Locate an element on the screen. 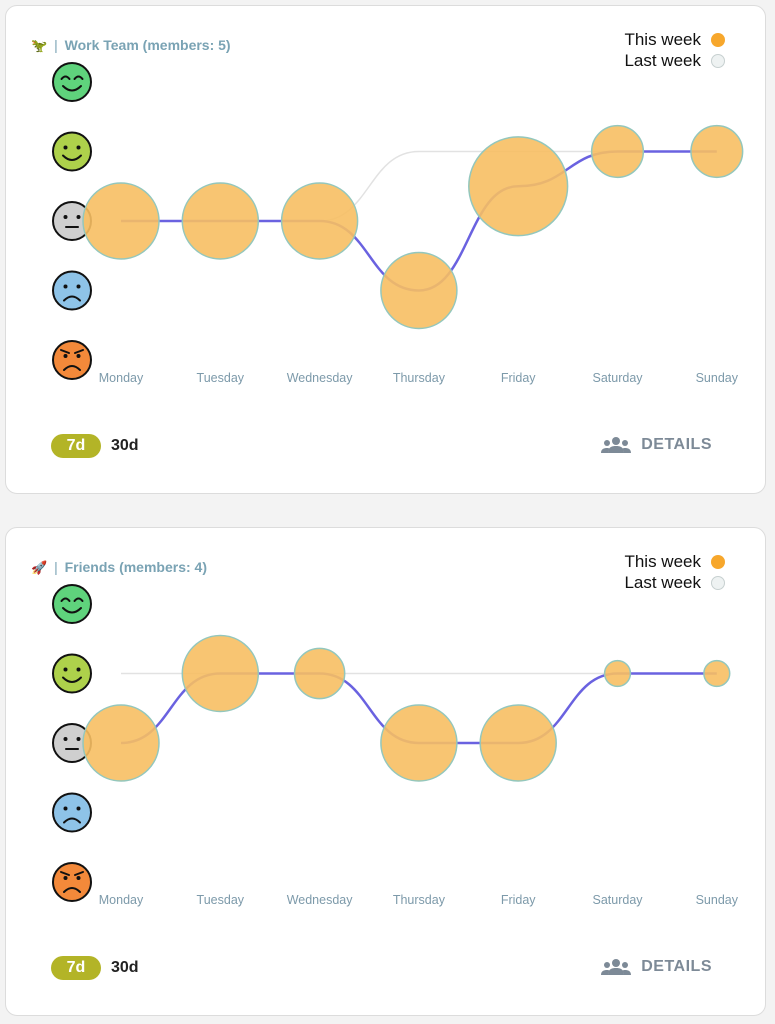 The width and height of the screenshot is (775, 1024). neutral-face-icon is located at coordinates (72, 743).